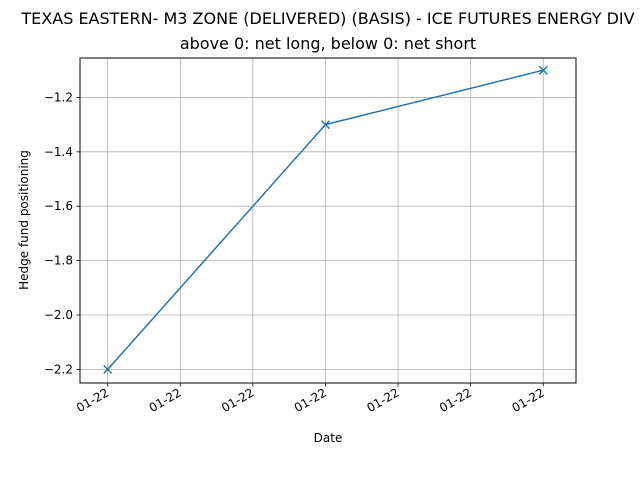 This screenshot has height=480, width=640. What do you see at coordinates (58, 315) in the screenshot?
I see `y-tick-label: −2.0` at bounding box center [58, 315].